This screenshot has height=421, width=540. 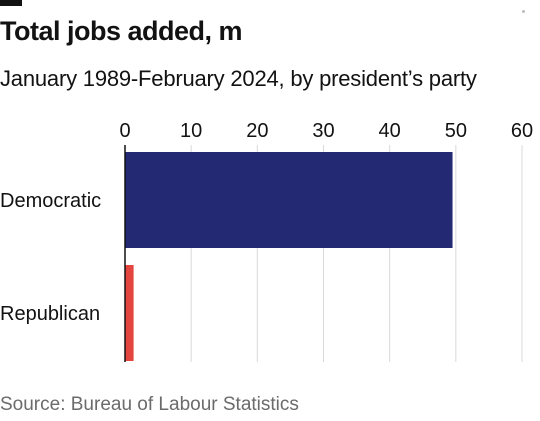 I want to click on x-tick-label-60: 60, so click(x=522, y=131).